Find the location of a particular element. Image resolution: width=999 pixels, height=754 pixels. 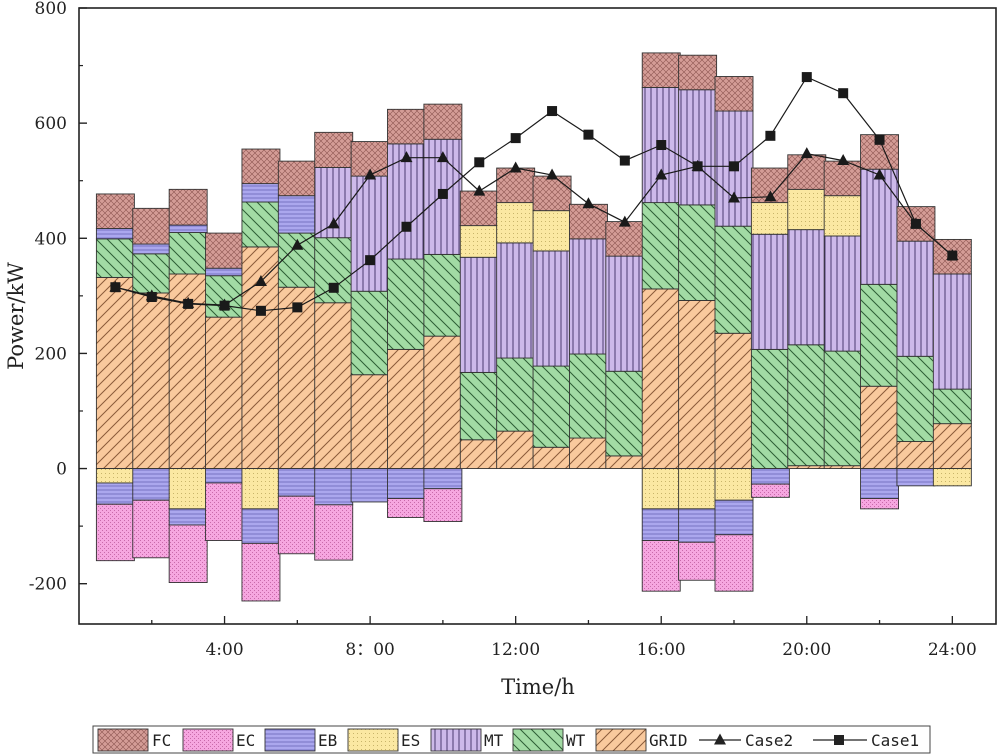

bar-eb-neg-h2 is located at coordinates (152, 484).